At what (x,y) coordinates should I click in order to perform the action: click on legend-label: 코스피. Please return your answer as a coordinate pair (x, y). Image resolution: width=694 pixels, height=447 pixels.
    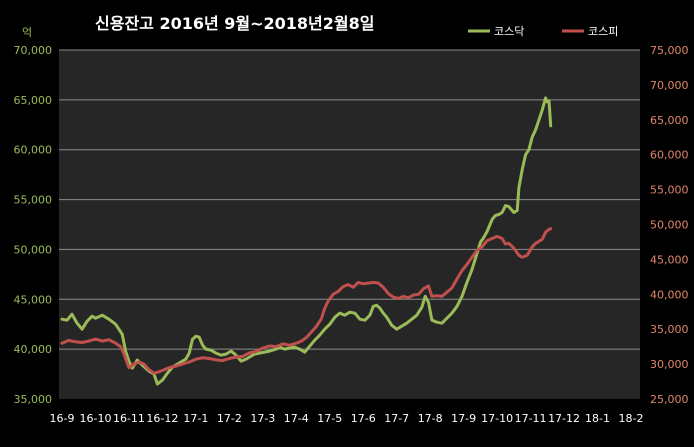
    Looking at the image, I should click on (603, 31).